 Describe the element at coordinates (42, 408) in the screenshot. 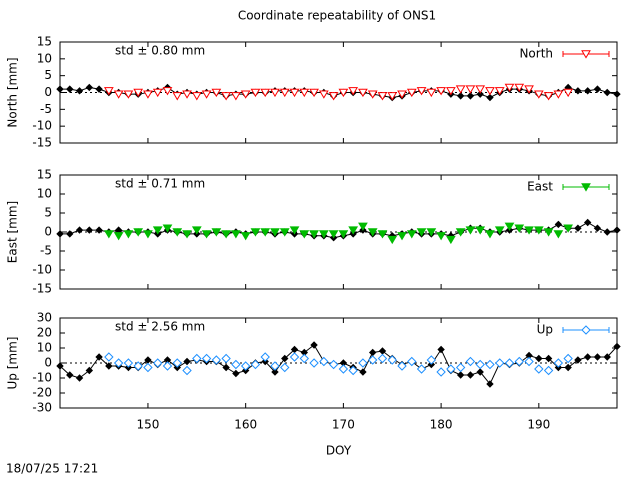

I see `y-tick-label: -30` at that location.